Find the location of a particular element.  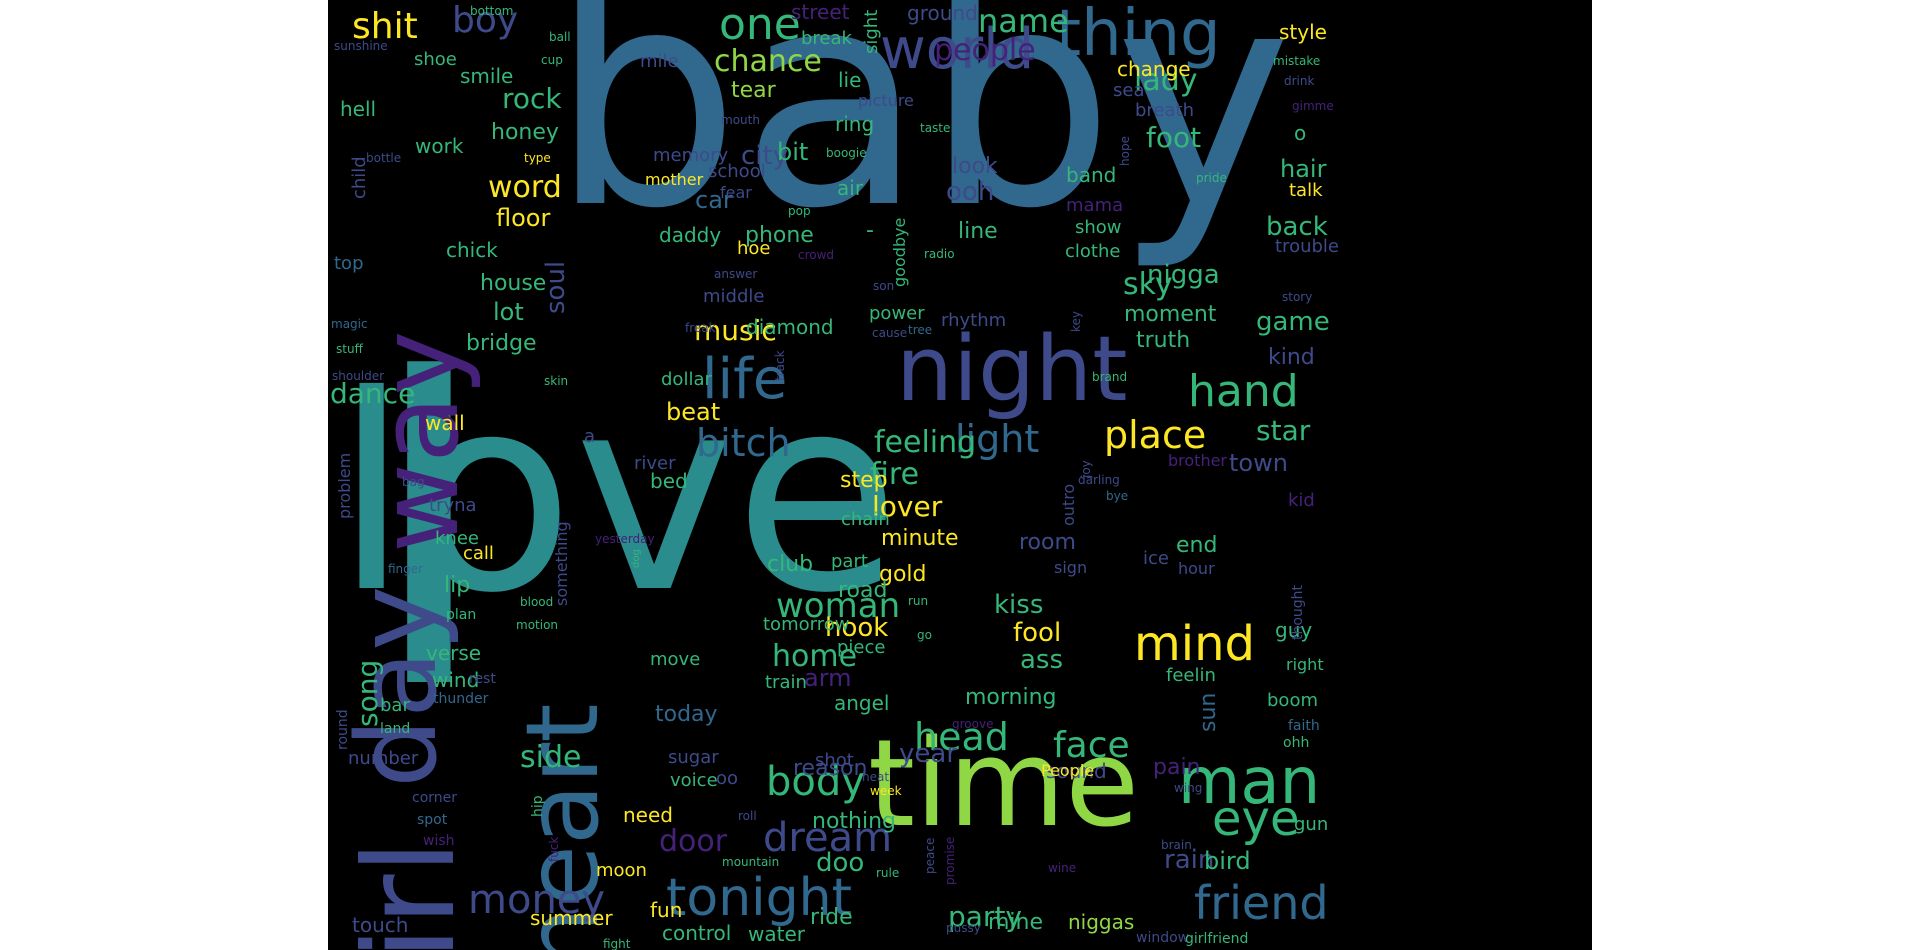

word-motion: motion is located at coordinates (537, 625).